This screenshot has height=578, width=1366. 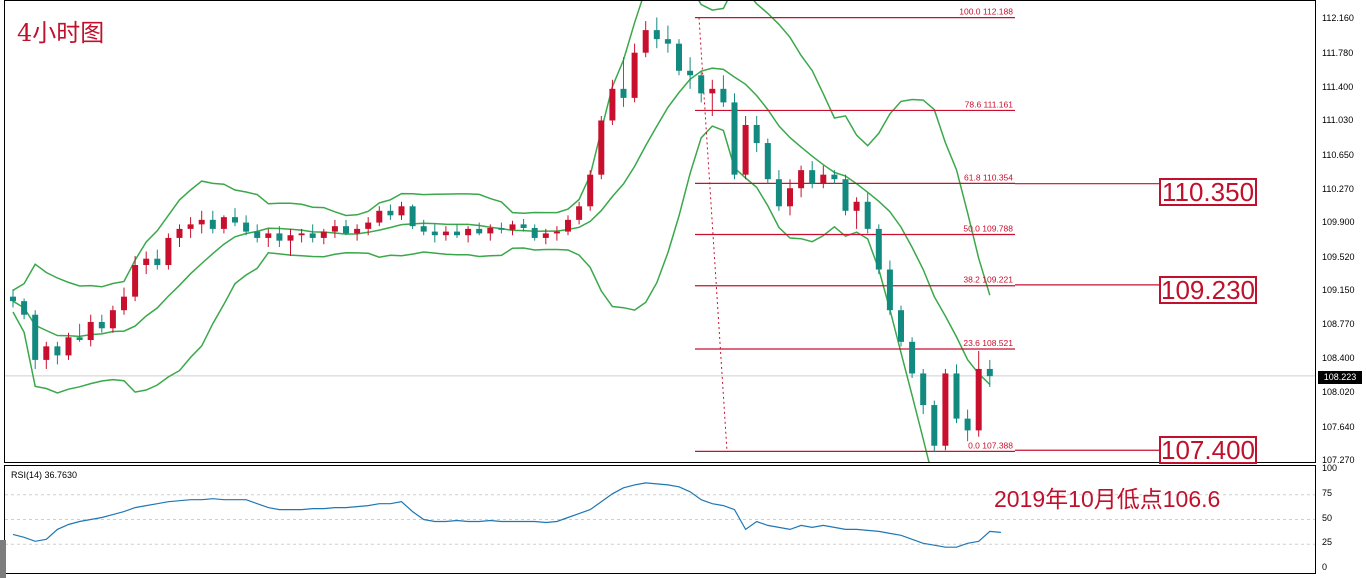 I want to click on rsi-chart, so click(x=660, y=515).